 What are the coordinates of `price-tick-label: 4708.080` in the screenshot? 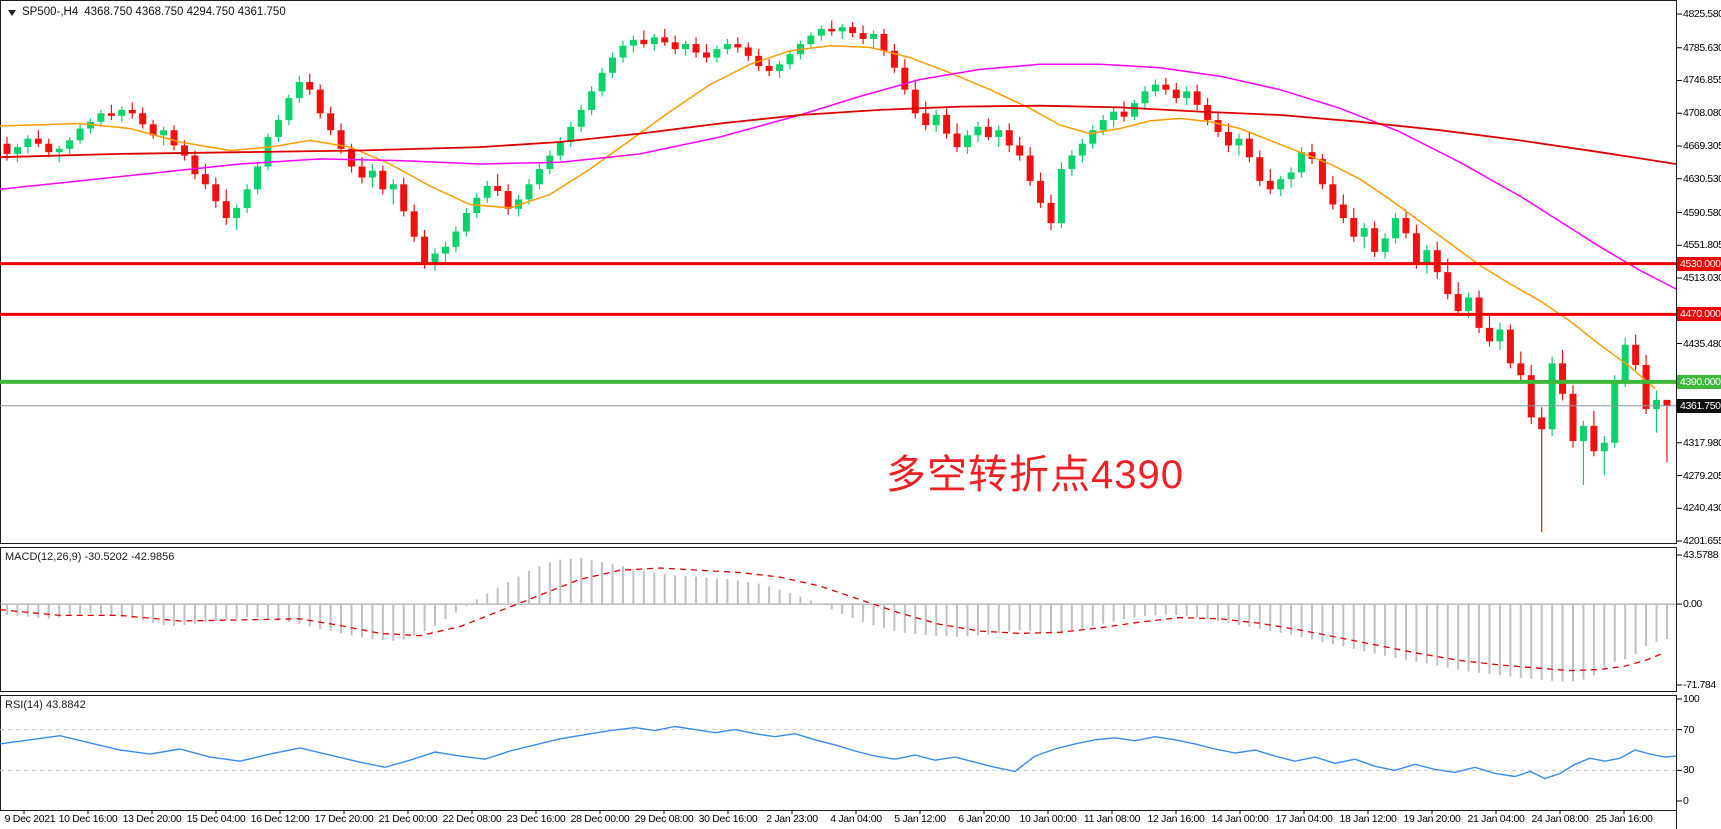 It's located at (1702, 113).